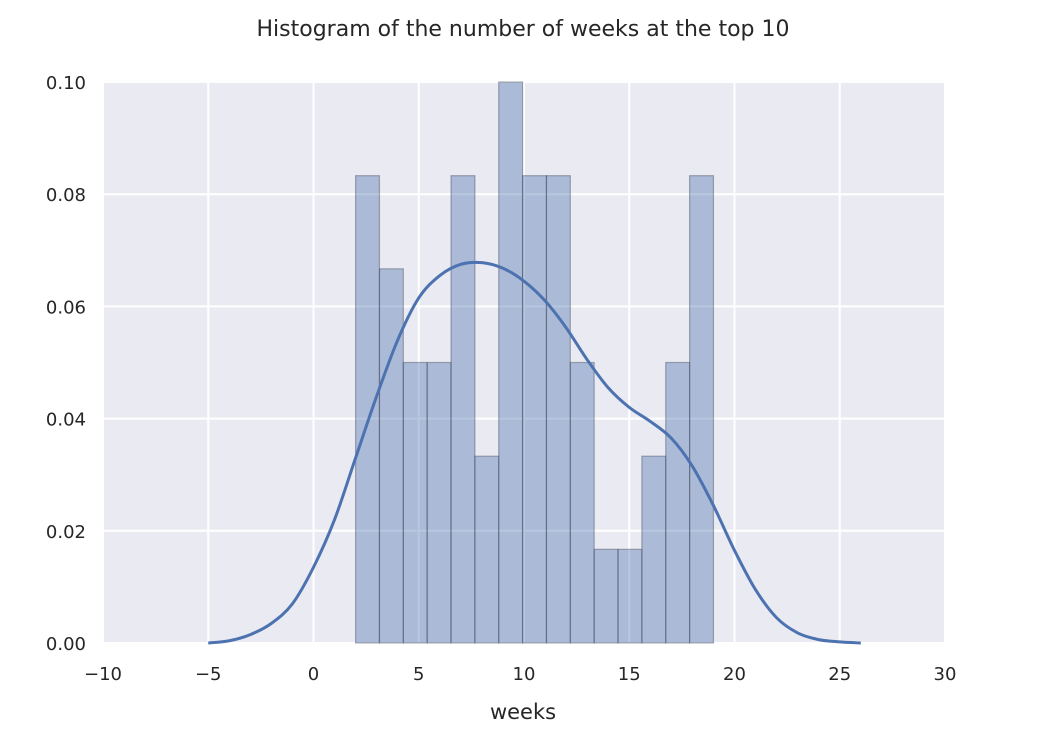 This screenshot has height=738, width=1042. What do you see at coordinates (629, 674) in the screenshot?
I see `x-tick-label-5: 15` at bounding box center [629, 674].